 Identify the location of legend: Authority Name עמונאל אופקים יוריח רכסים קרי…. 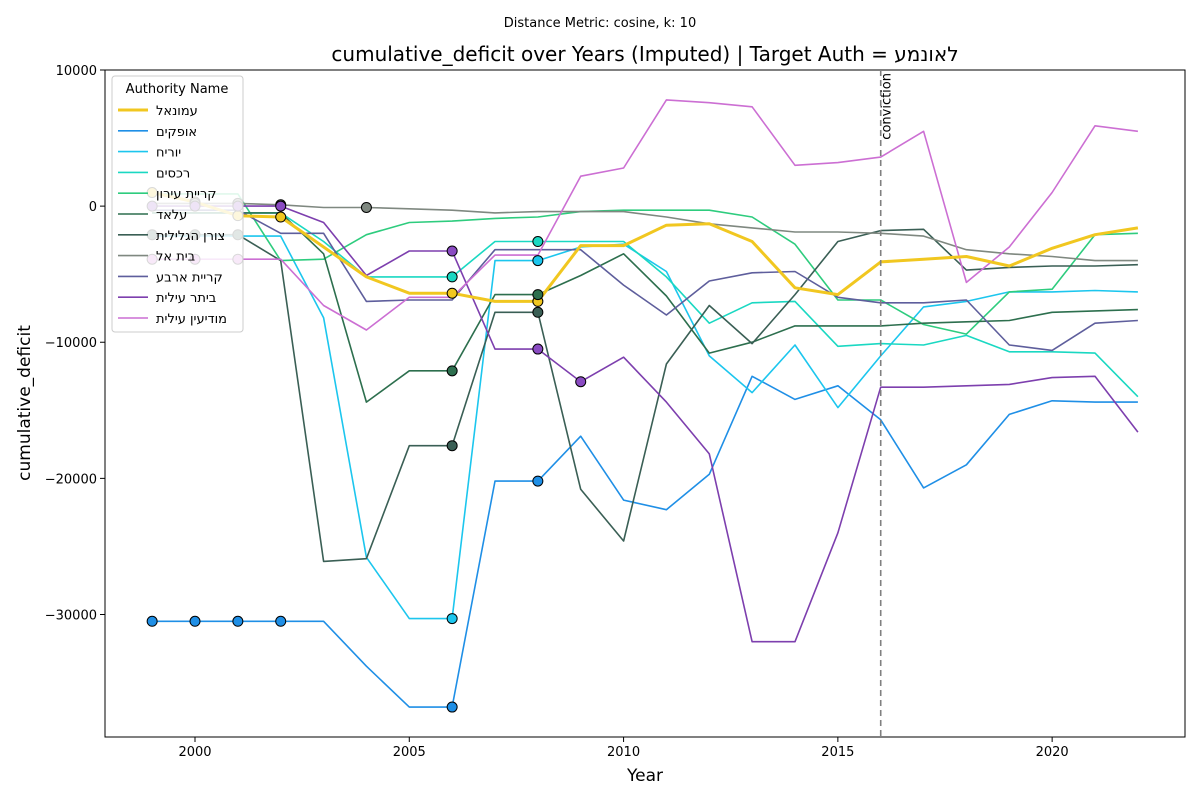
(177, 204).